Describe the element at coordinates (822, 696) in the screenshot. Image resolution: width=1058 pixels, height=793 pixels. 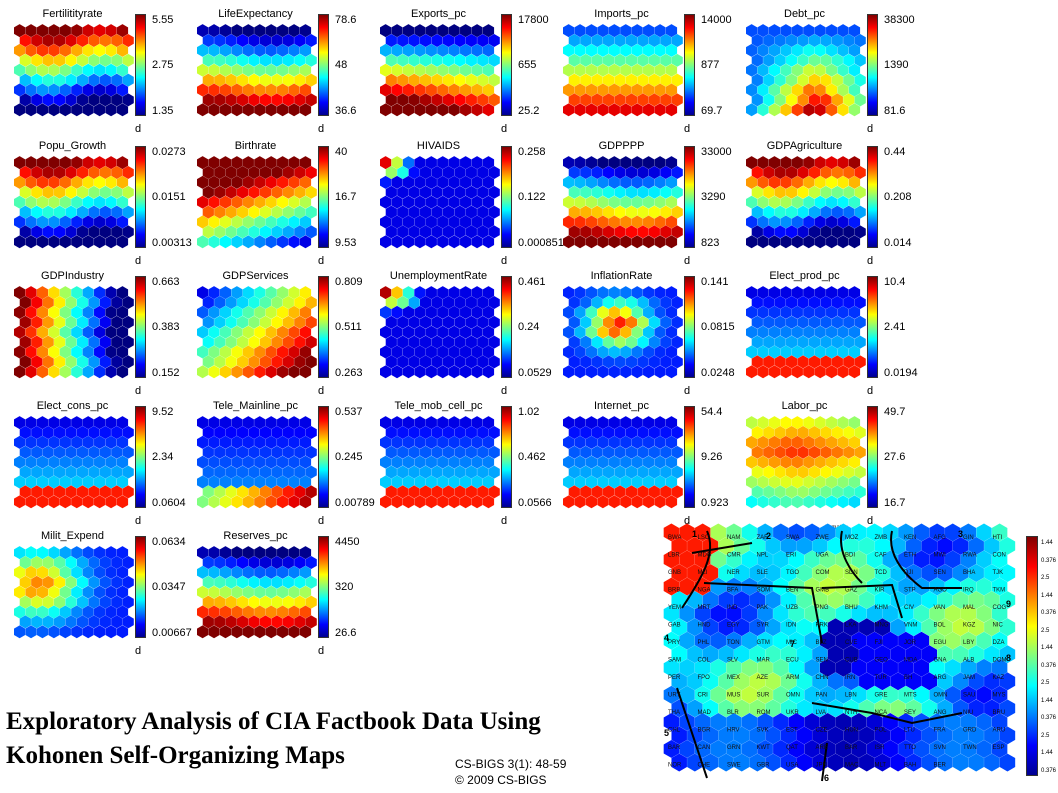
I see `country-label: PAN` at that location.